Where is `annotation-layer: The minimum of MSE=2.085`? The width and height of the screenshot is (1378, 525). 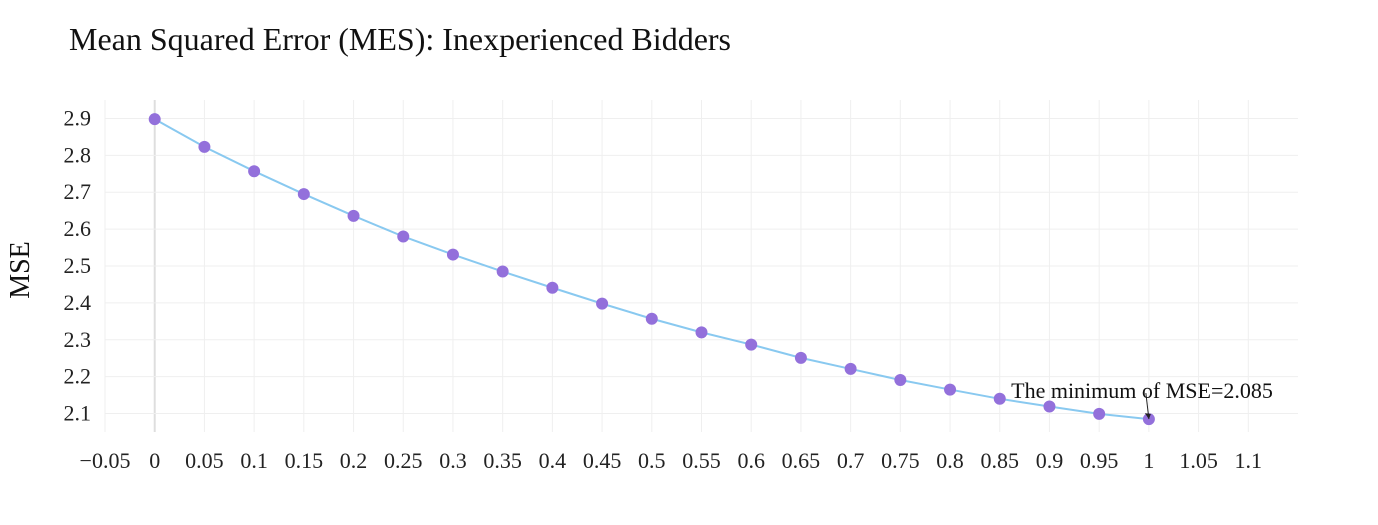
annotation-layer: The minimum of MSE=2.085 is located at coordinates (1142, 399).